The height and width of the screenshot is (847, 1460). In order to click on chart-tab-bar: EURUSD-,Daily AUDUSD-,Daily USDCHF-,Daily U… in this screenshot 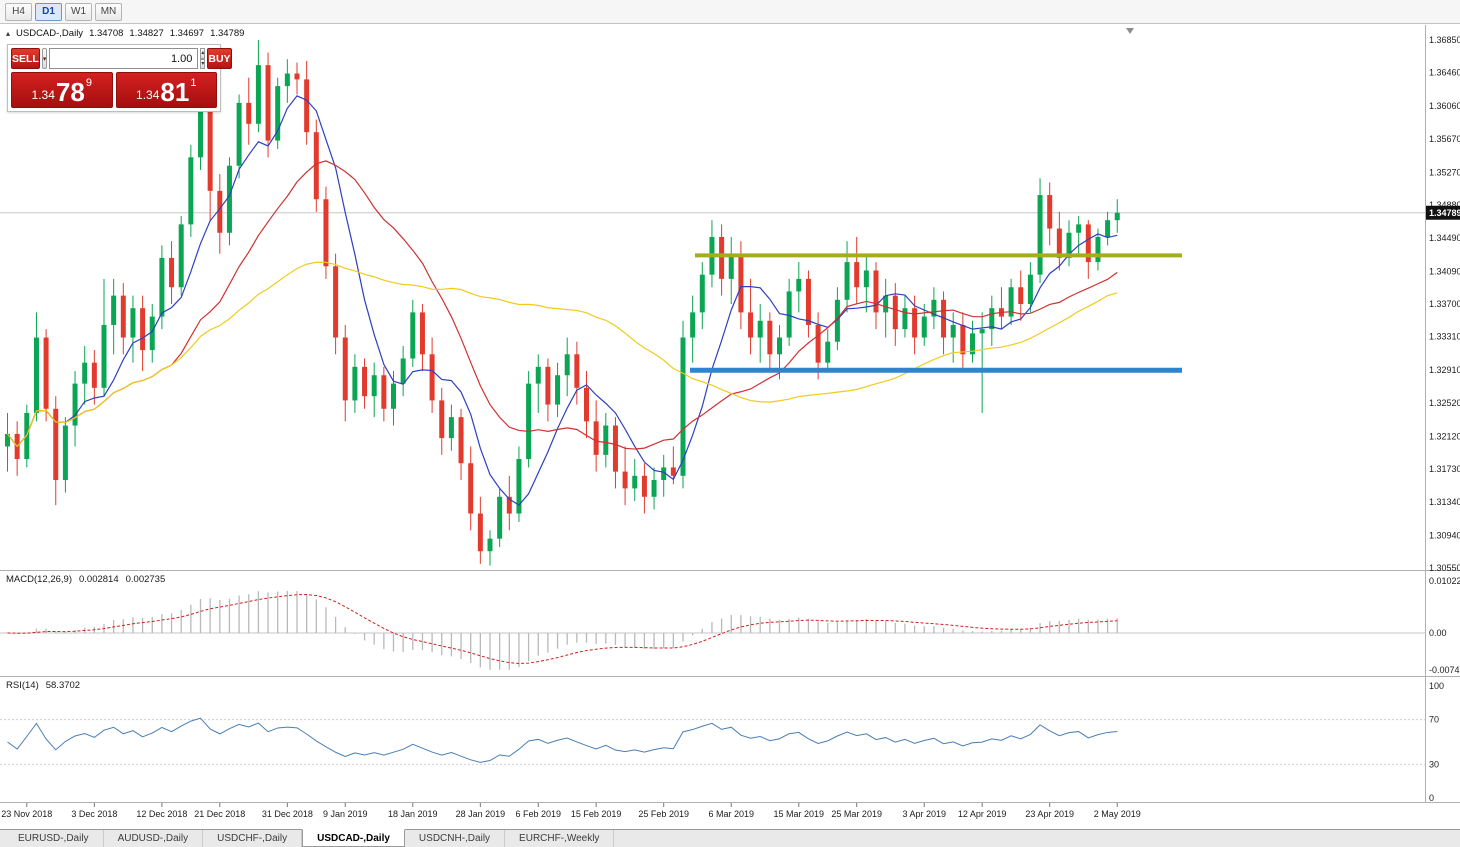, I will do `click(730, 838)`.